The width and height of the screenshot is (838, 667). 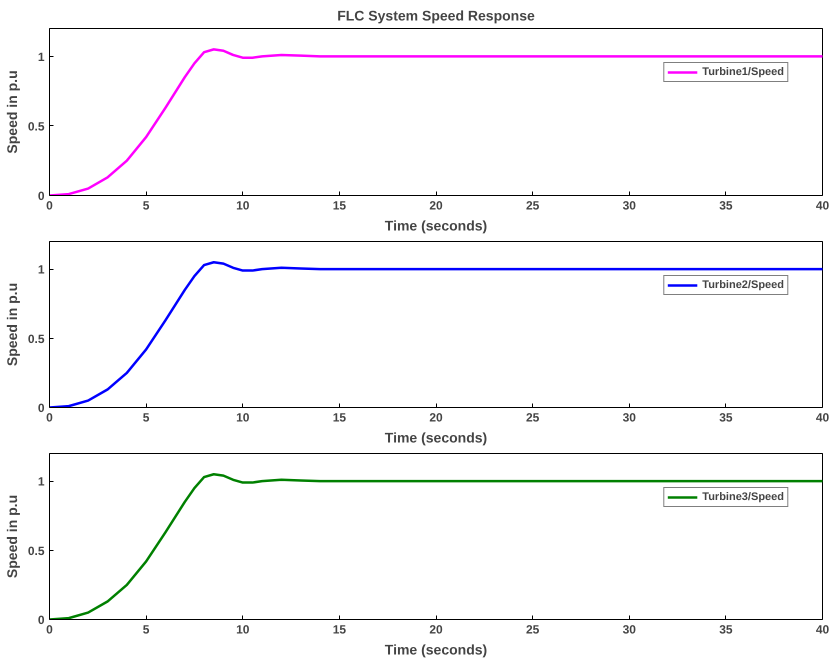 I want to click on legend-label: Turbine2/Speed, so click(x=743, y=285).